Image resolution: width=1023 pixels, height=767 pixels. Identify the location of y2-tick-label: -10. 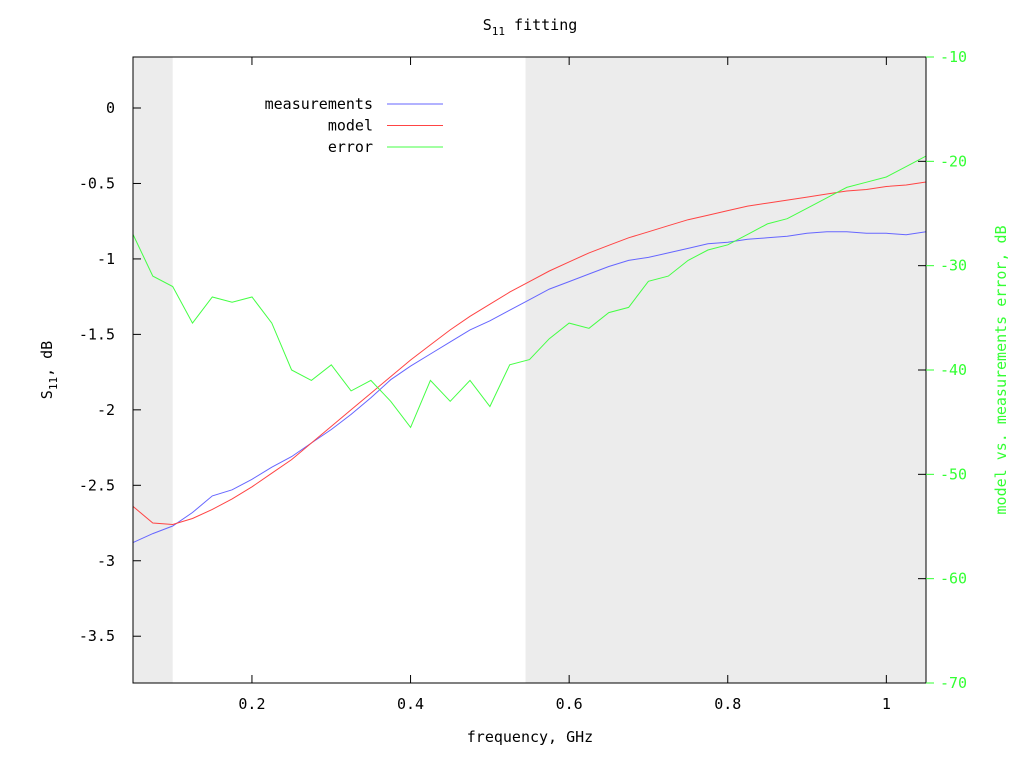
(953, 57).